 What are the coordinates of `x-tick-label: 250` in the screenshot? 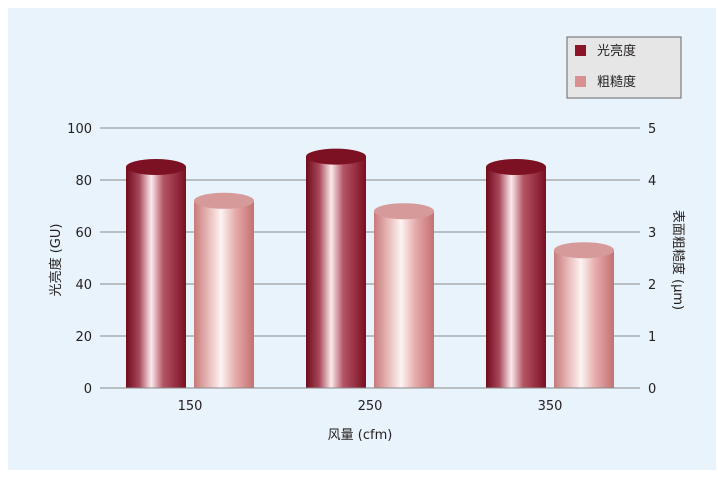 It's located at (370, 406).